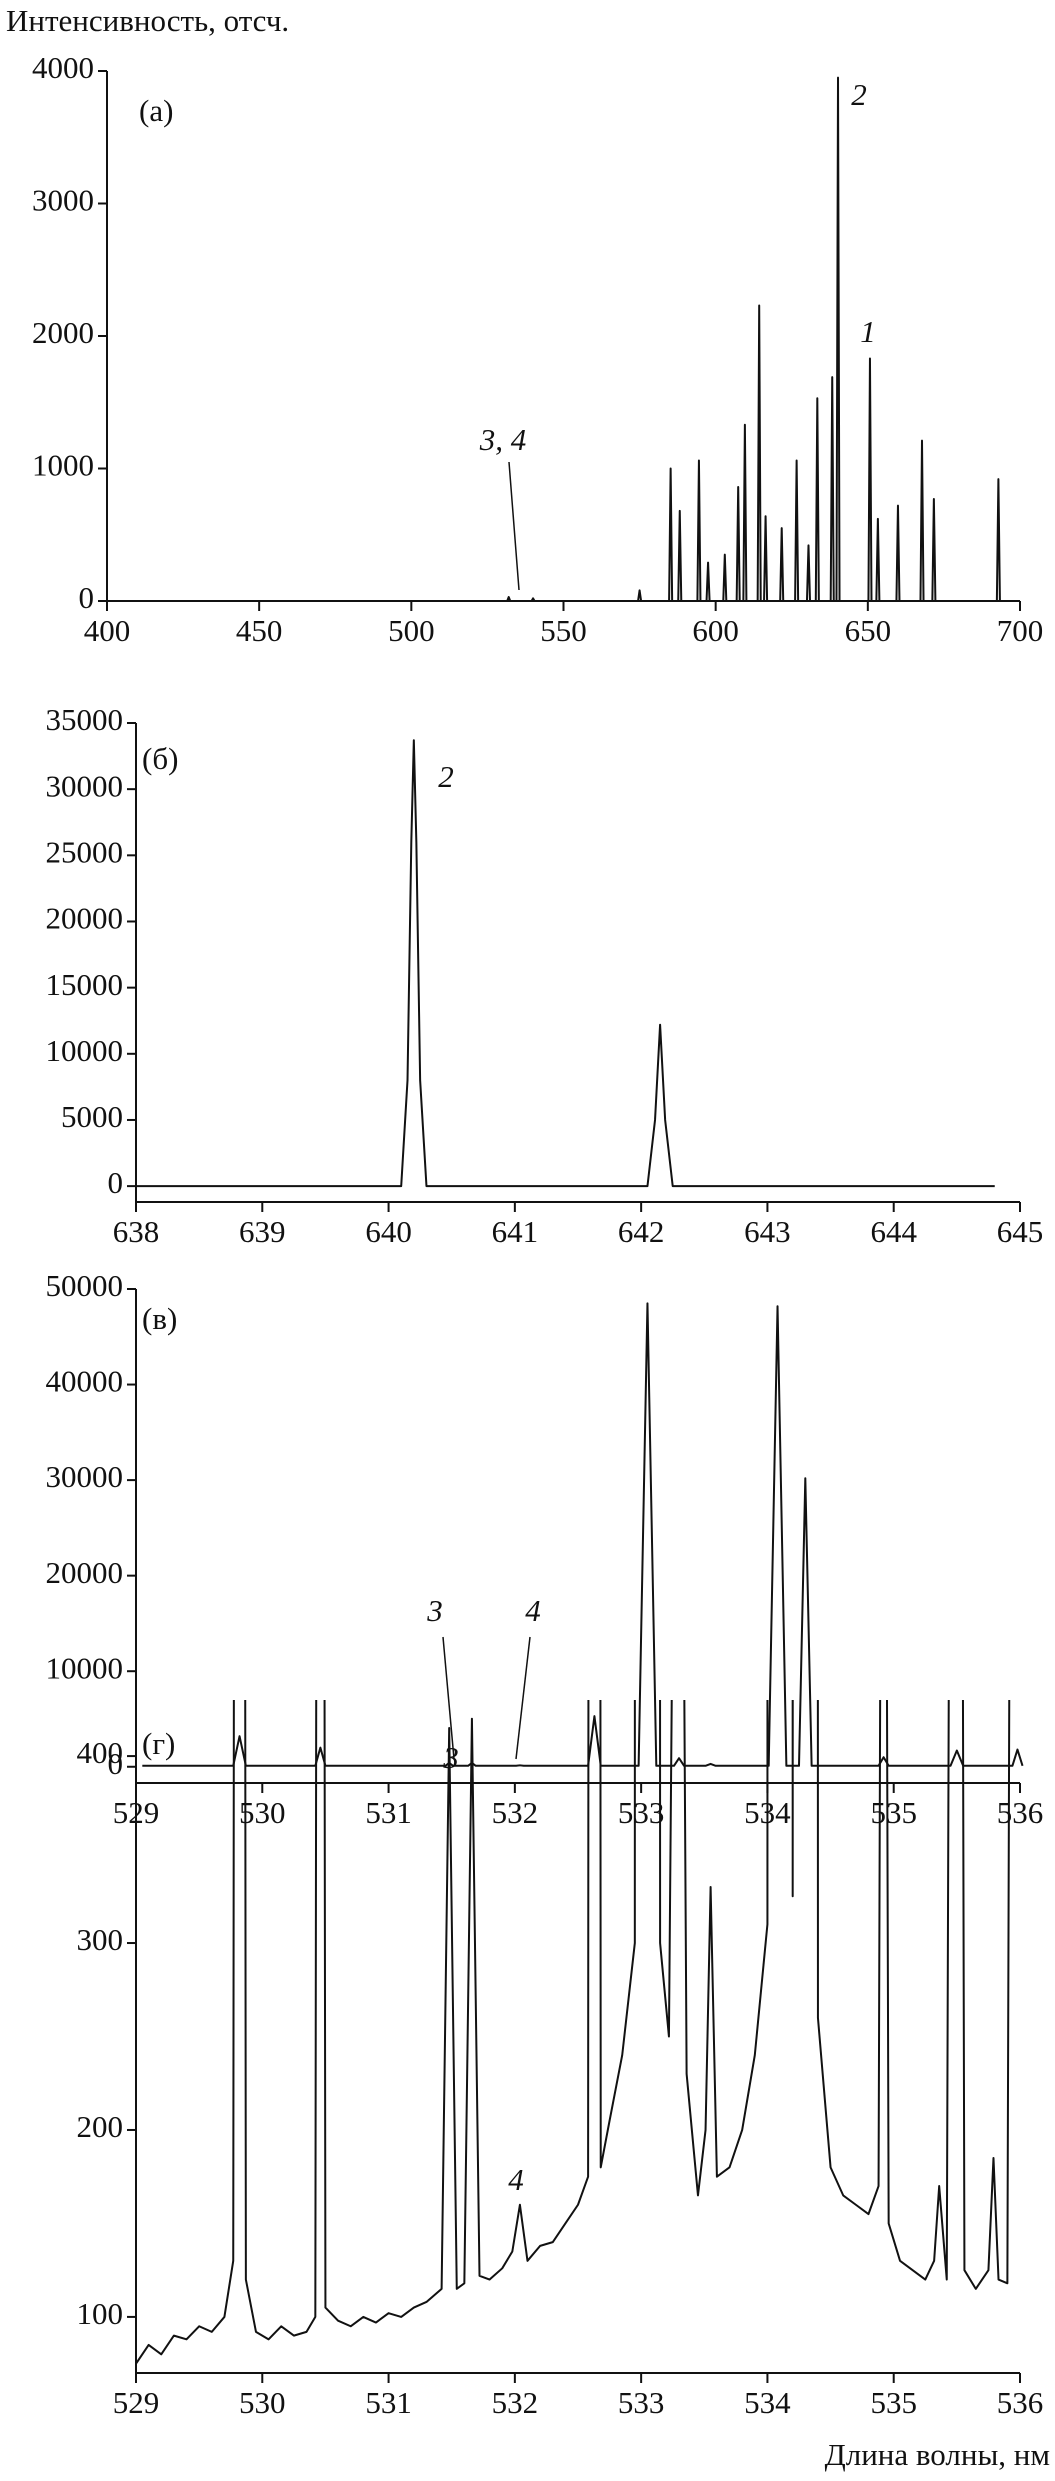 Image resolution: width=1055 pixels, height=2481 pixels. Describe the element at coordinates (136, 1231) in the screenshot. I see `x-tick-label: 638` at that location.